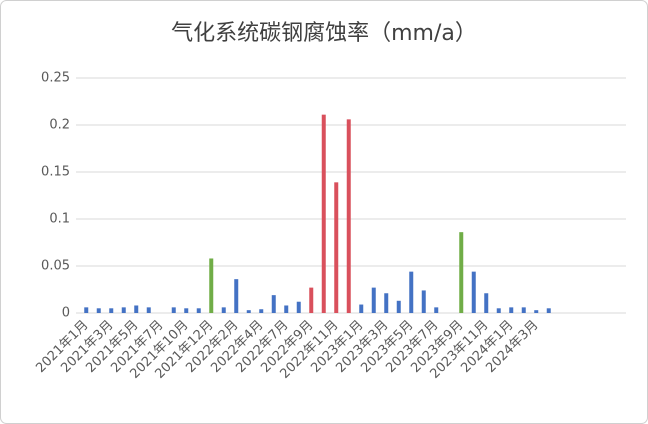  I want to click on y-tick-label: 0.25, so click(55, 78).